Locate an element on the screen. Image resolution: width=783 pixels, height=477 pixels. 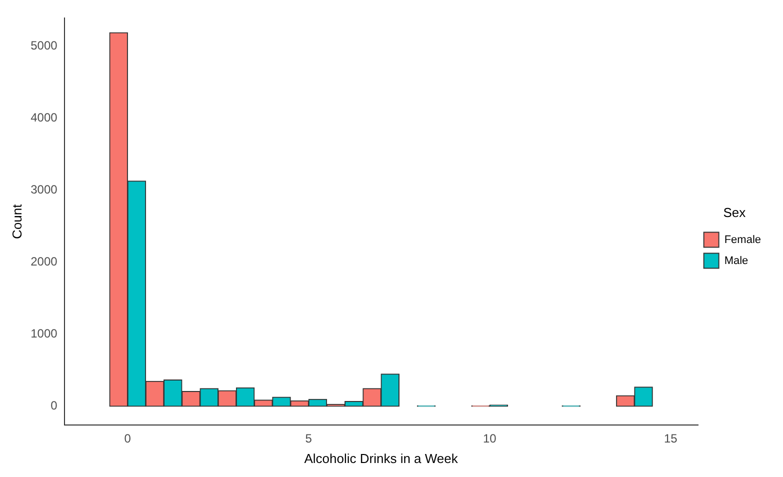
x-axis-title: Alcoholic Drinks in a Week is located at coordinates (381, 458).